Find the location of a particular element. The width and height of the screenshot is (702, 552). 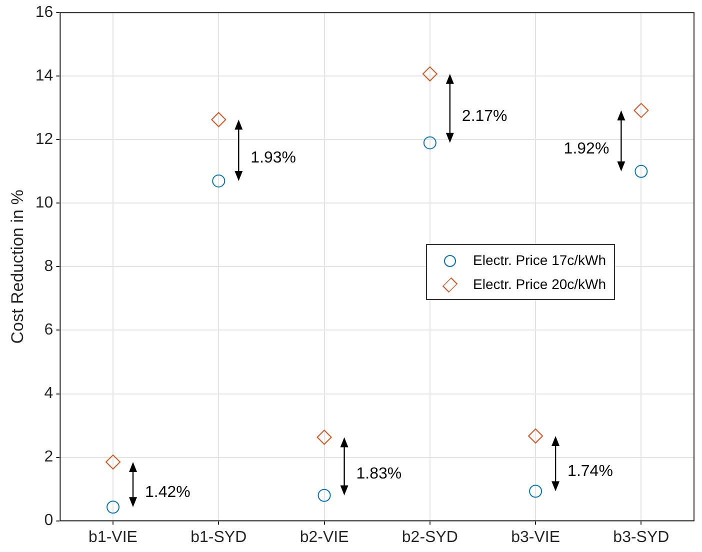

annotation: 1.83% is located at coordinates (379, 474).